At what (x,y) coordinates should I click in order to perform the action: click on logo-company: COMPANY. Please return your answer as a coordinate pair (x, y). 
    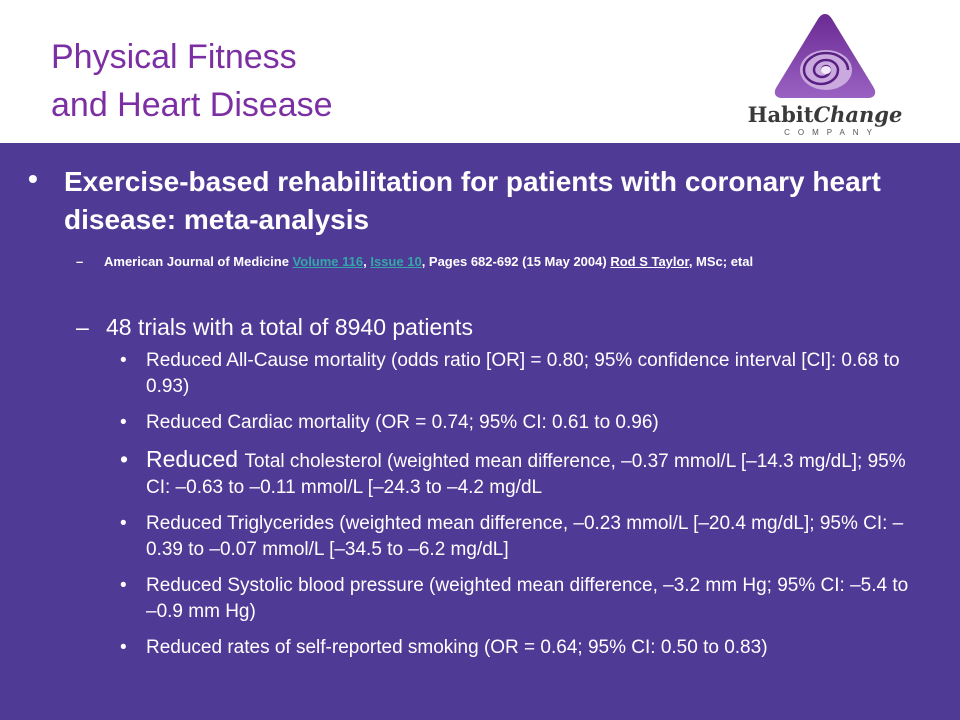
    Looking at the image, I should click on (832, 132).